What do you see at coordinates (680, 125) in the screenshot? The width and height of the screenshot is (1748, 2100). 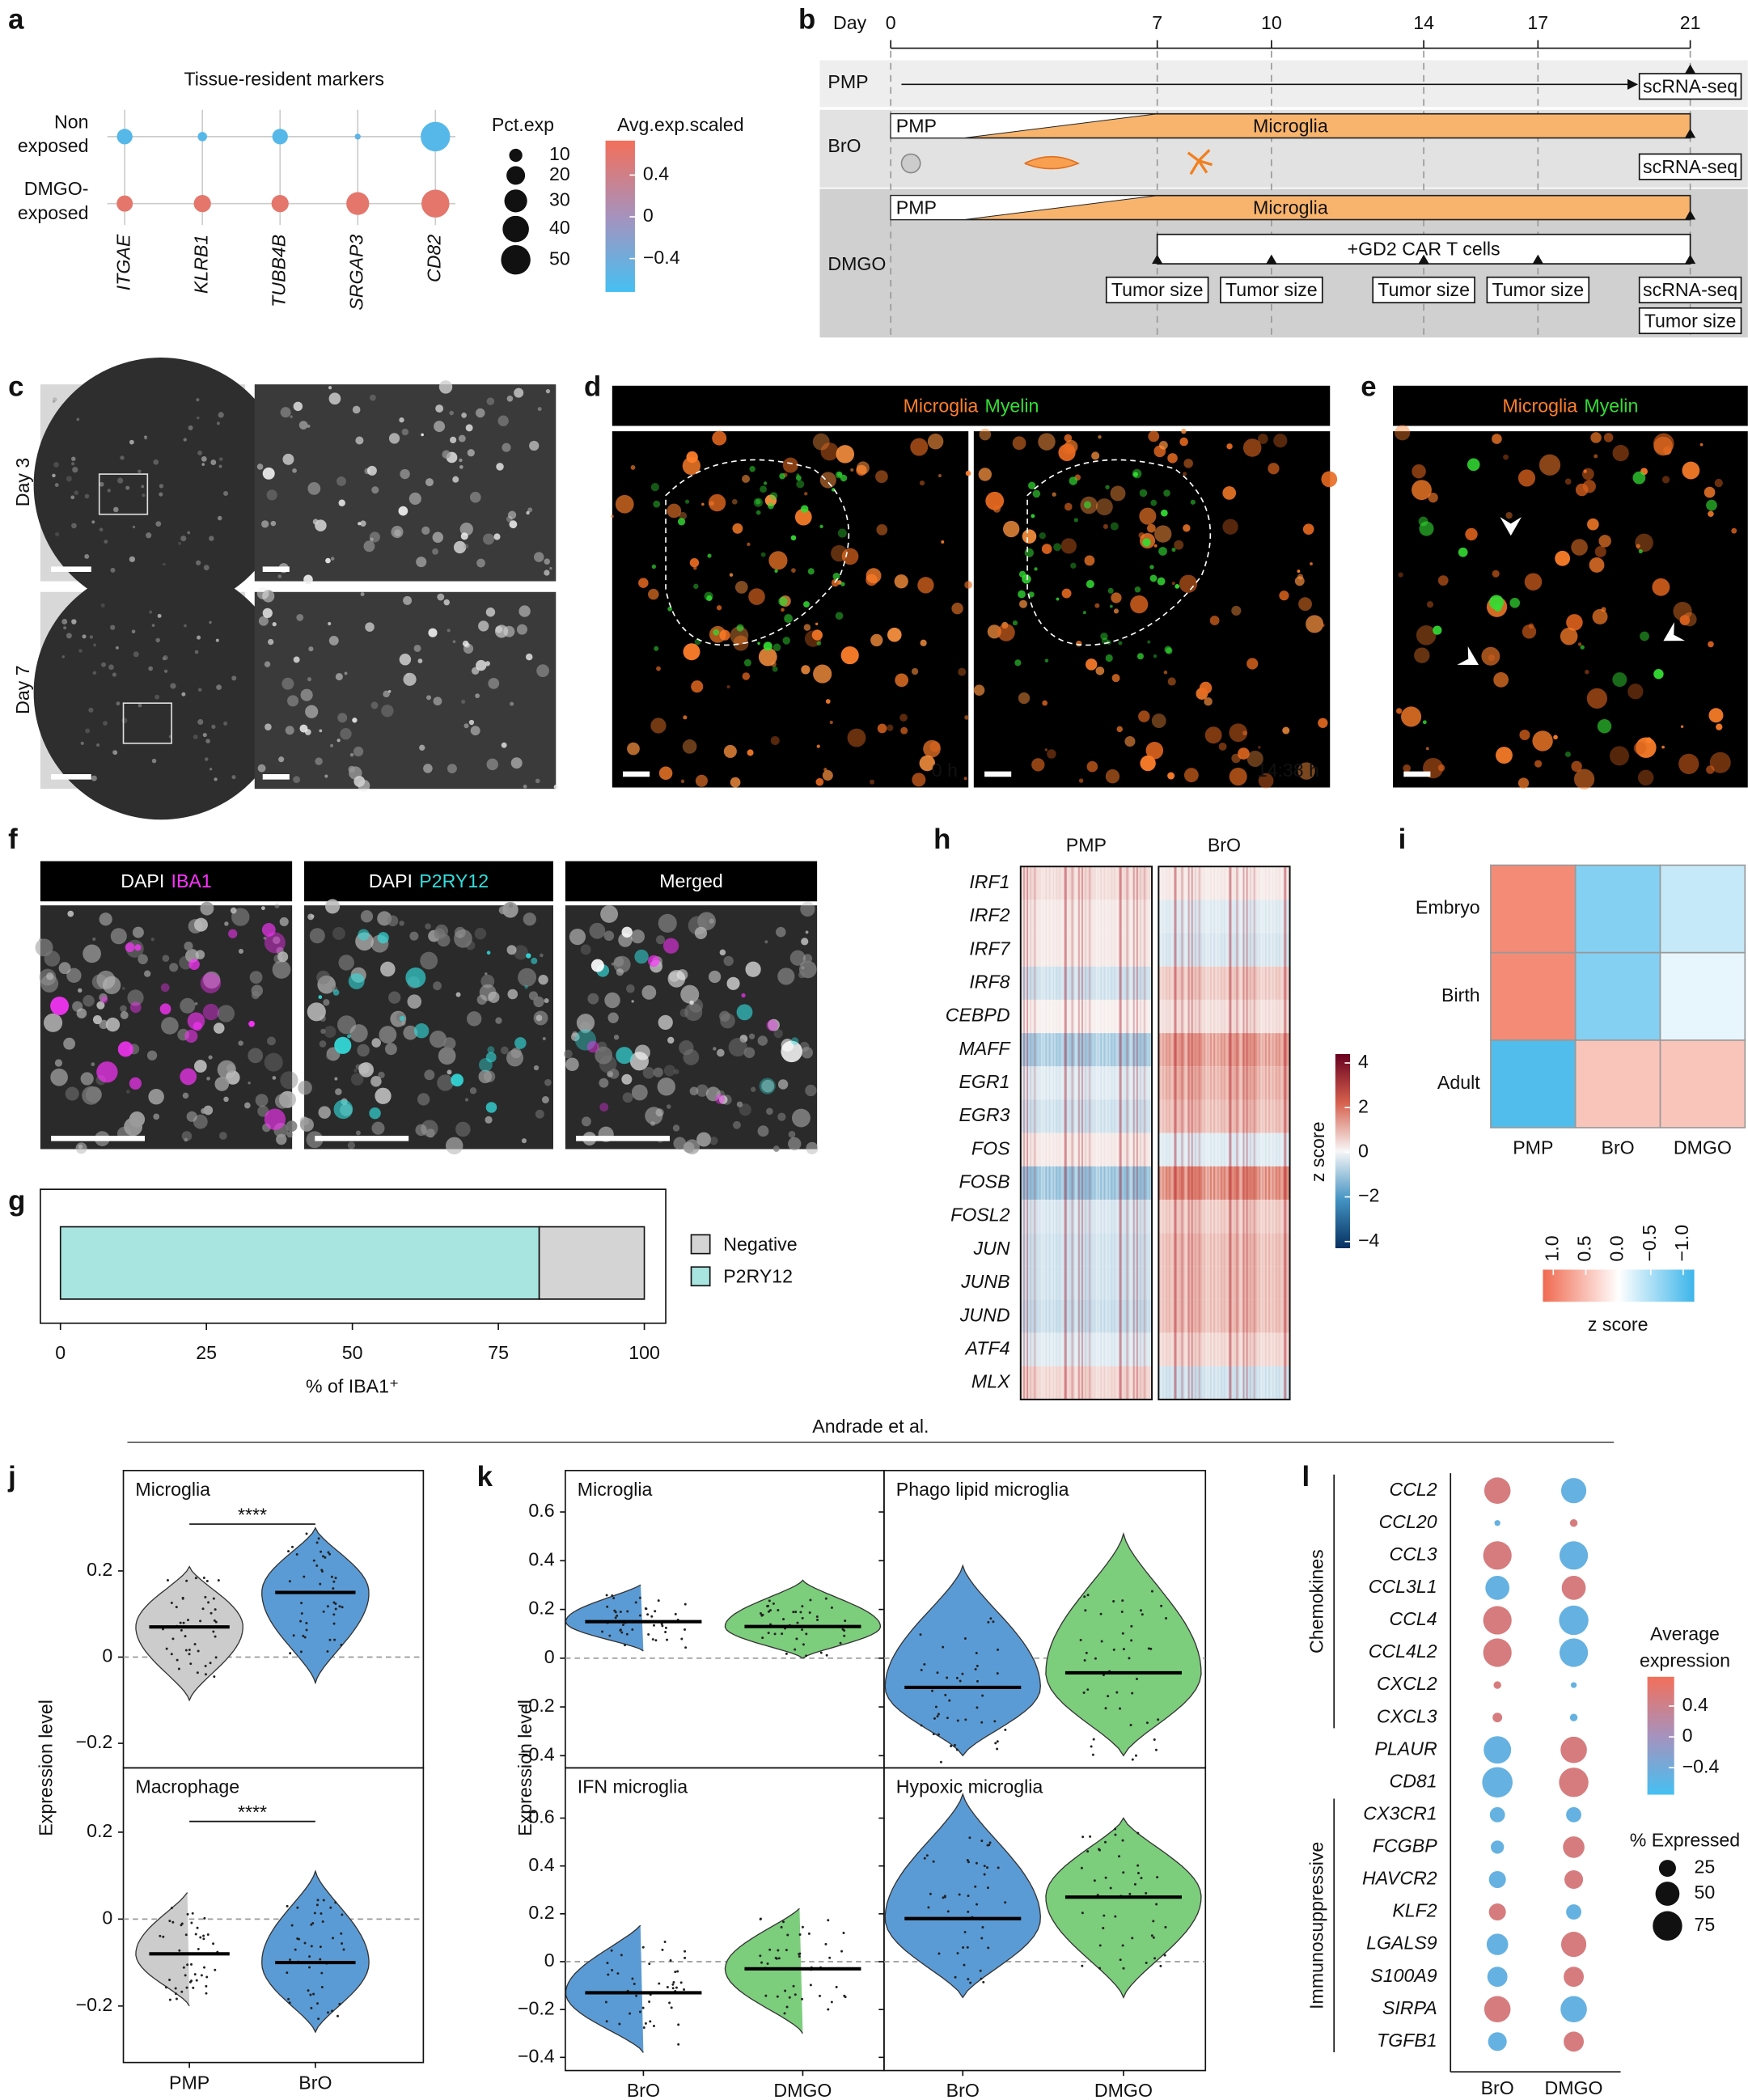 I see `legend-title: Avg.exp.scaled` at bounding box center [680, 125].